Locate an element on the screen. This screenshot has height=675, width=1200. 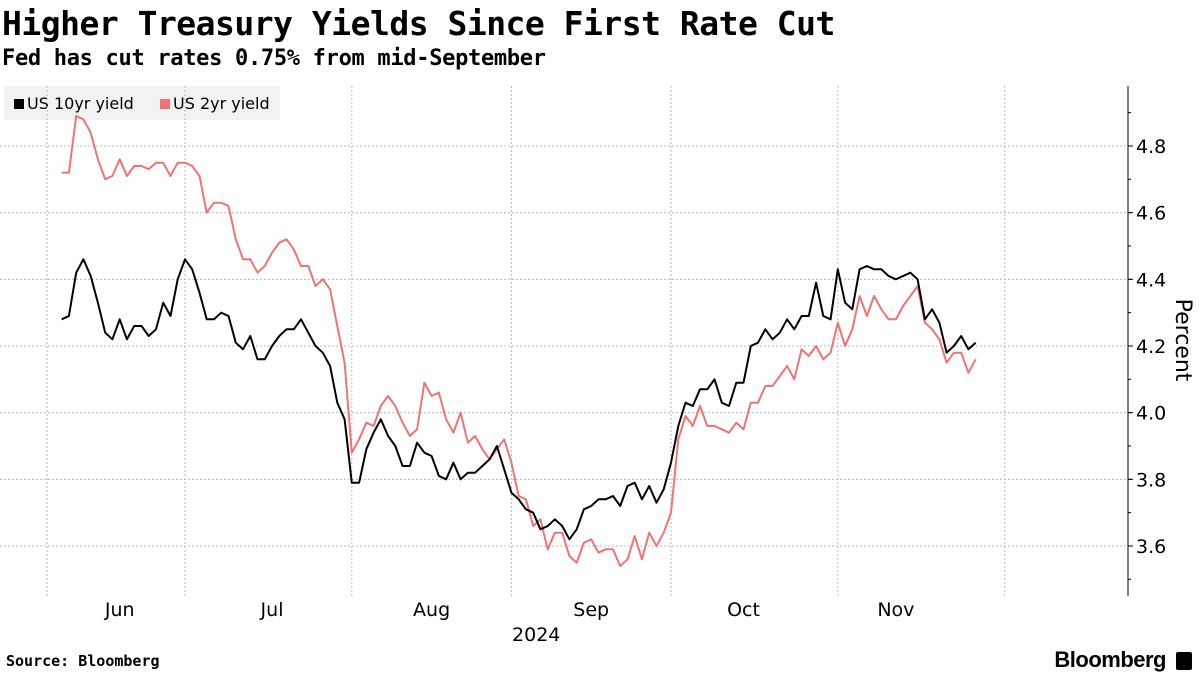
y-axis-title: Percent is located at coordinates (1182, 340).